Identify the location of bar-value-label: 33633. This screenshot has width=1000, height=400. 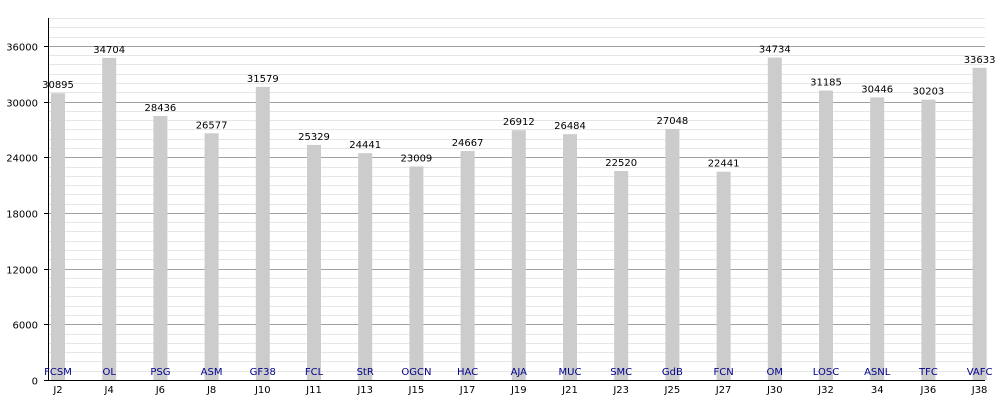
(980, 60).